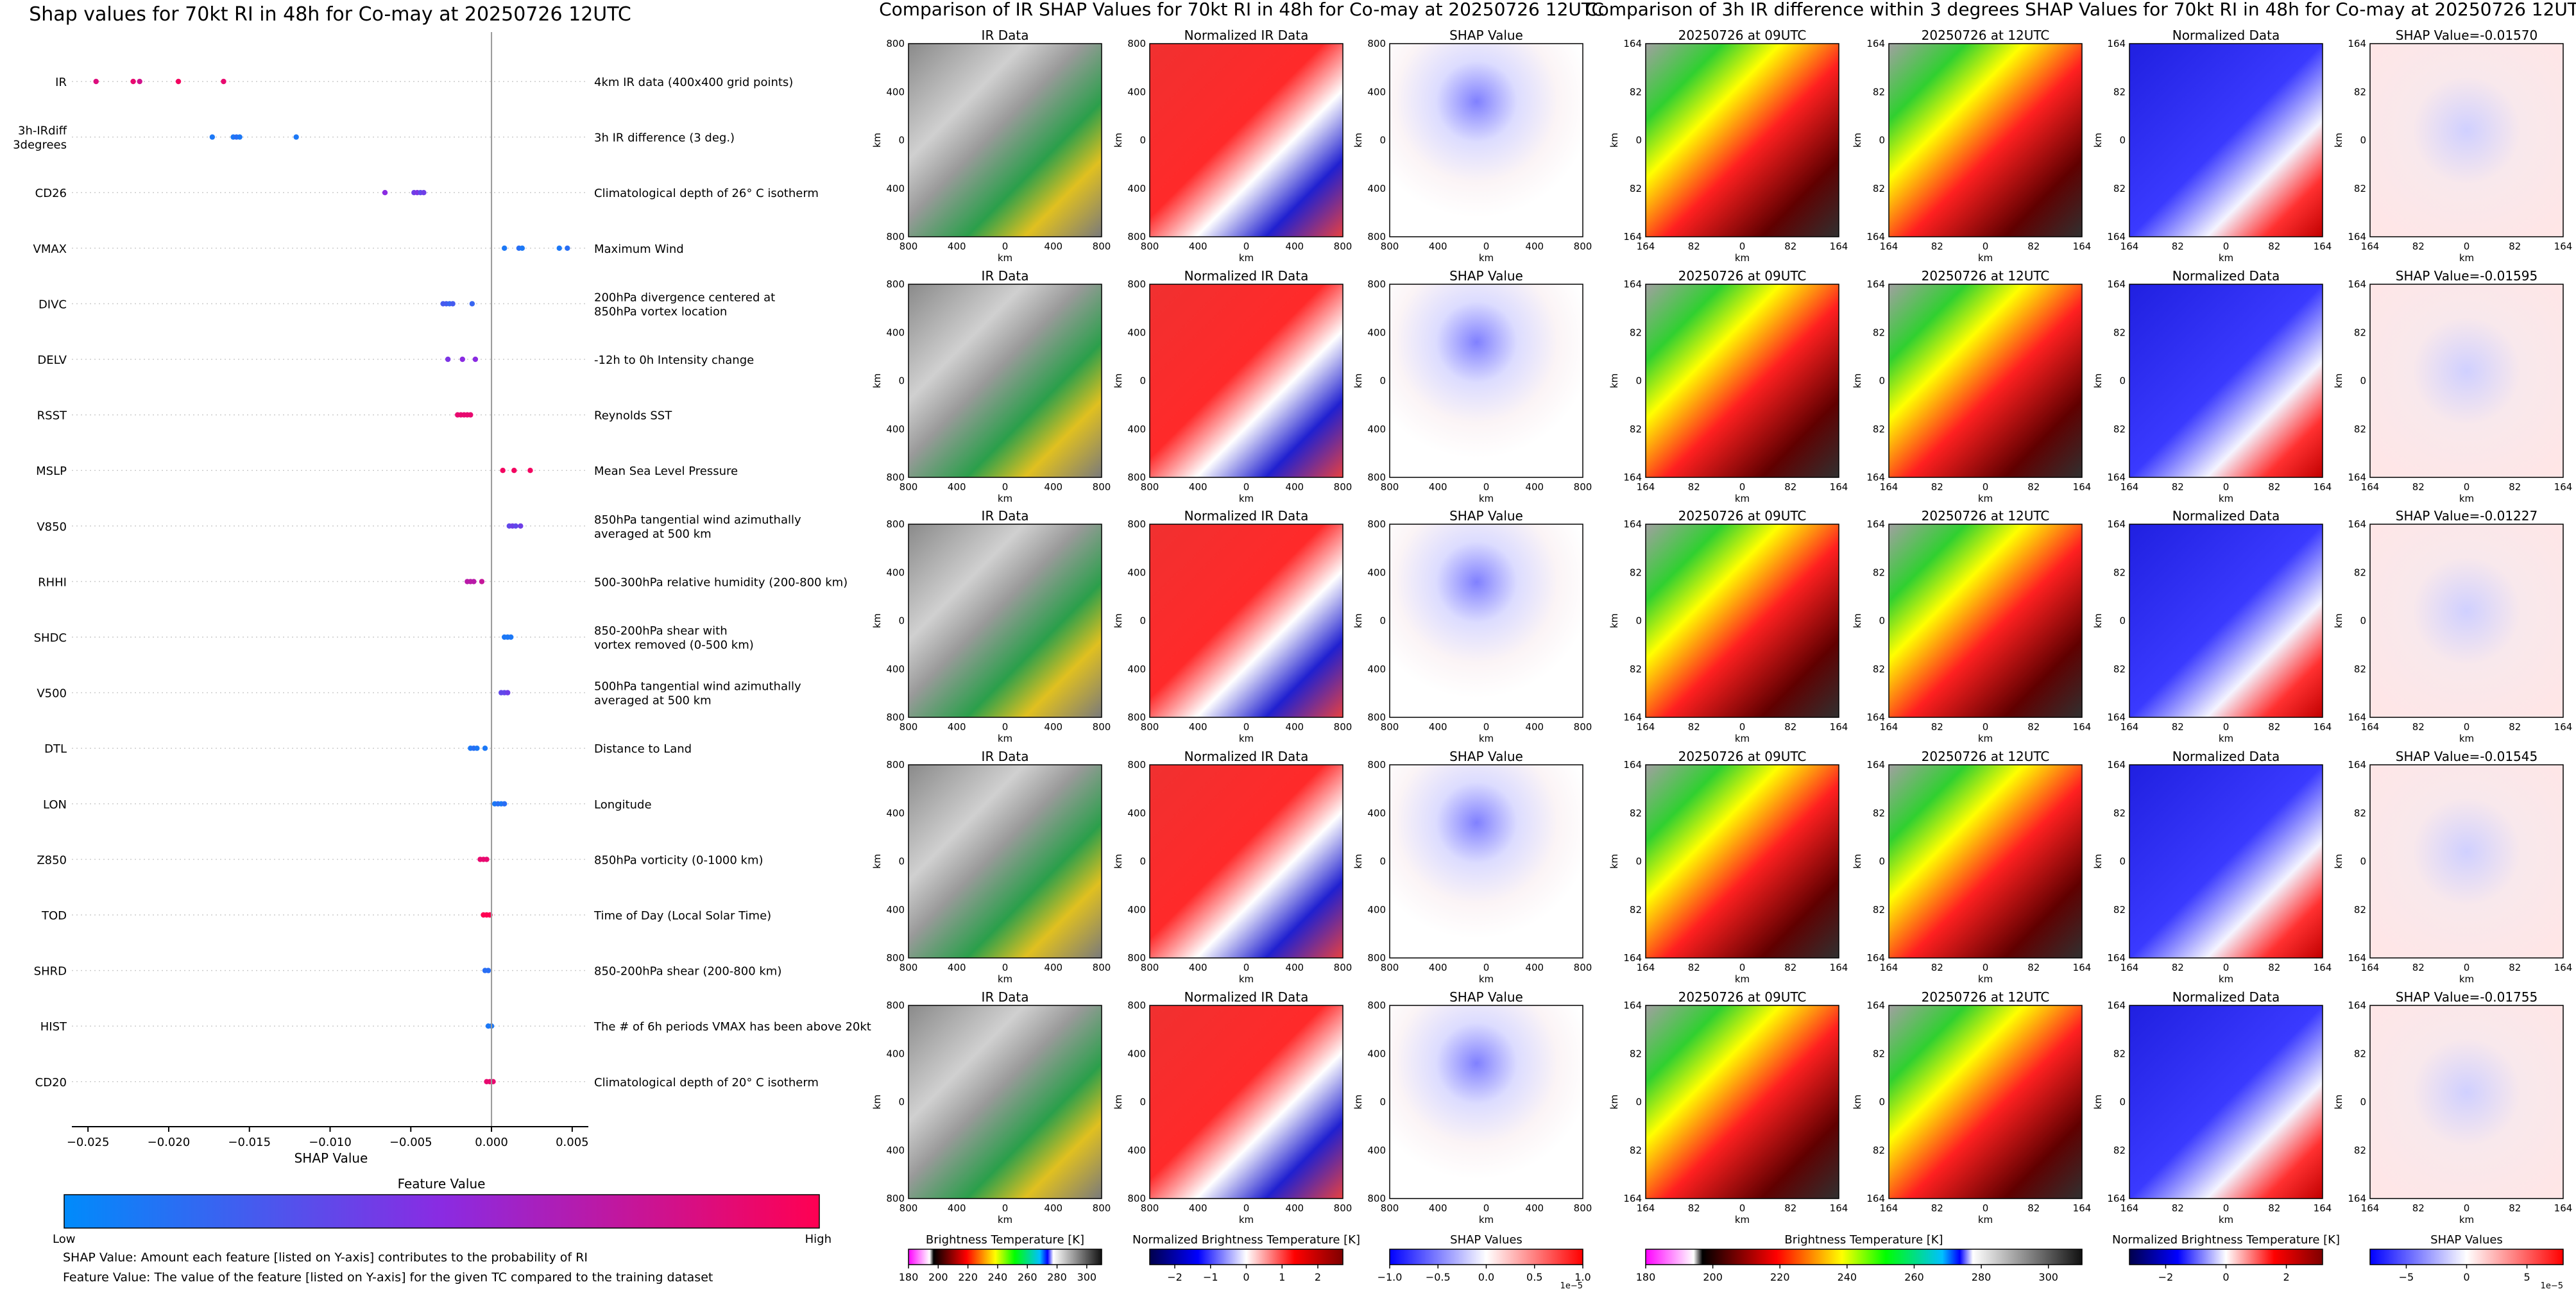 The width and height of the screenshot is (2576, 1289). Describe the element at coordinates (1246, 35) in the screenshot. I see `panel-title: Normalized IR Data` at that location.